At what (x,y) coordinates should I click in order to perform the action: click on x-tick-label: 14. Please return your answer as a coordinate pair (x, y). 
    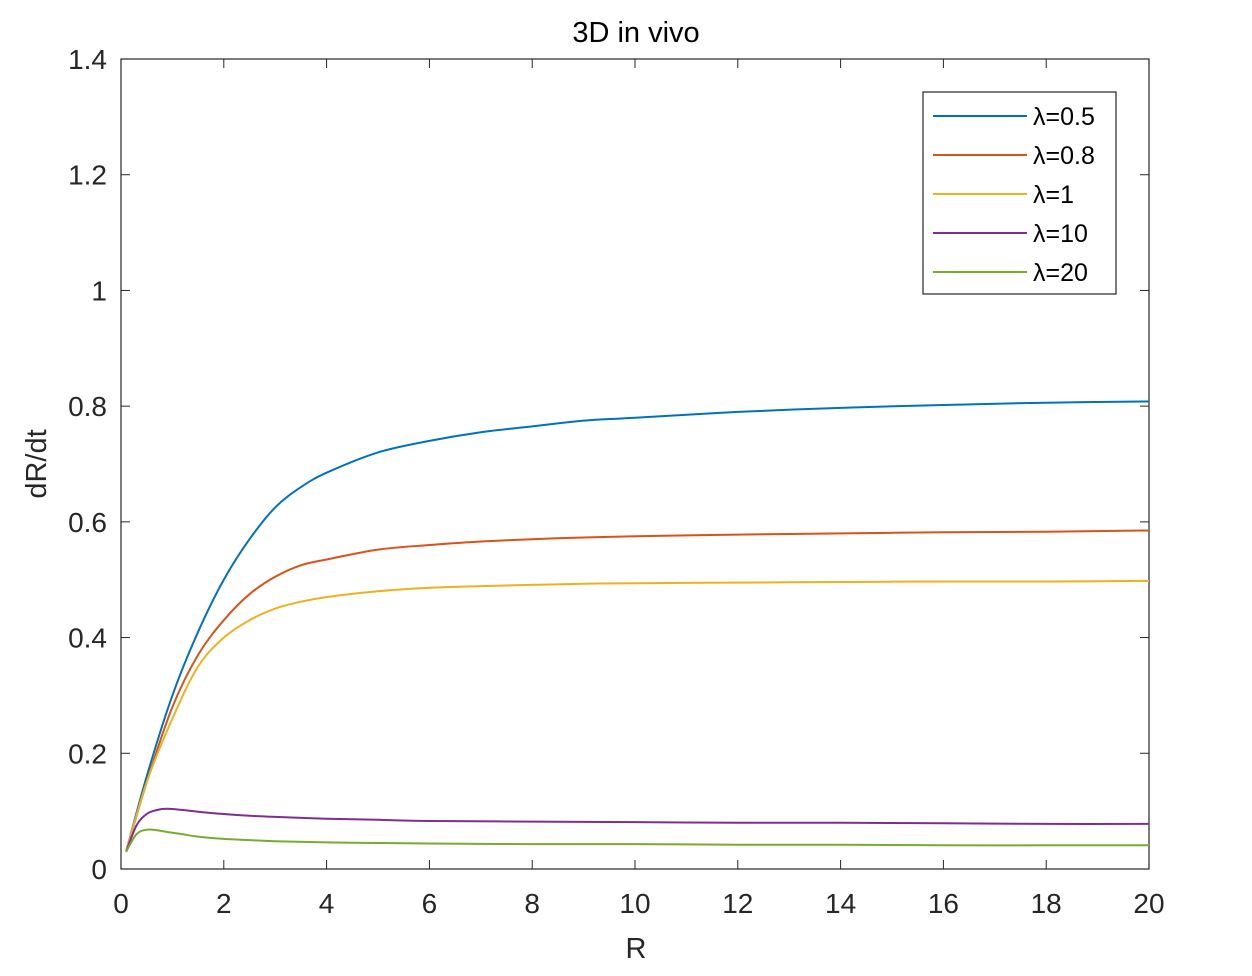
    Looking at the image, I should click on (840, 903).